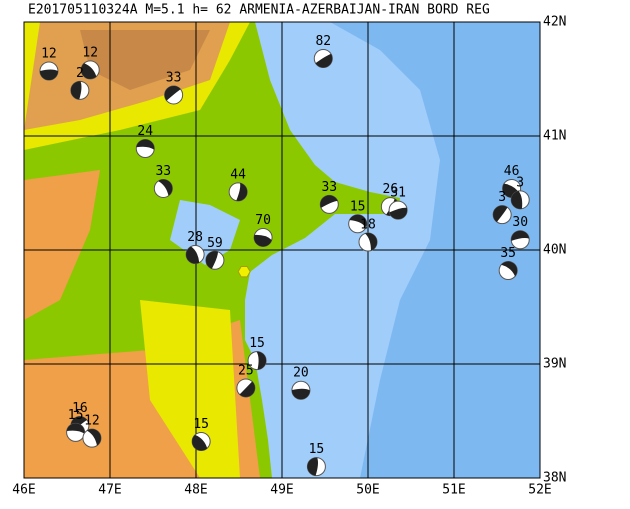 This screenshot has width=630, height=509. I want to click on depth-label: 20, so click(301, 373).